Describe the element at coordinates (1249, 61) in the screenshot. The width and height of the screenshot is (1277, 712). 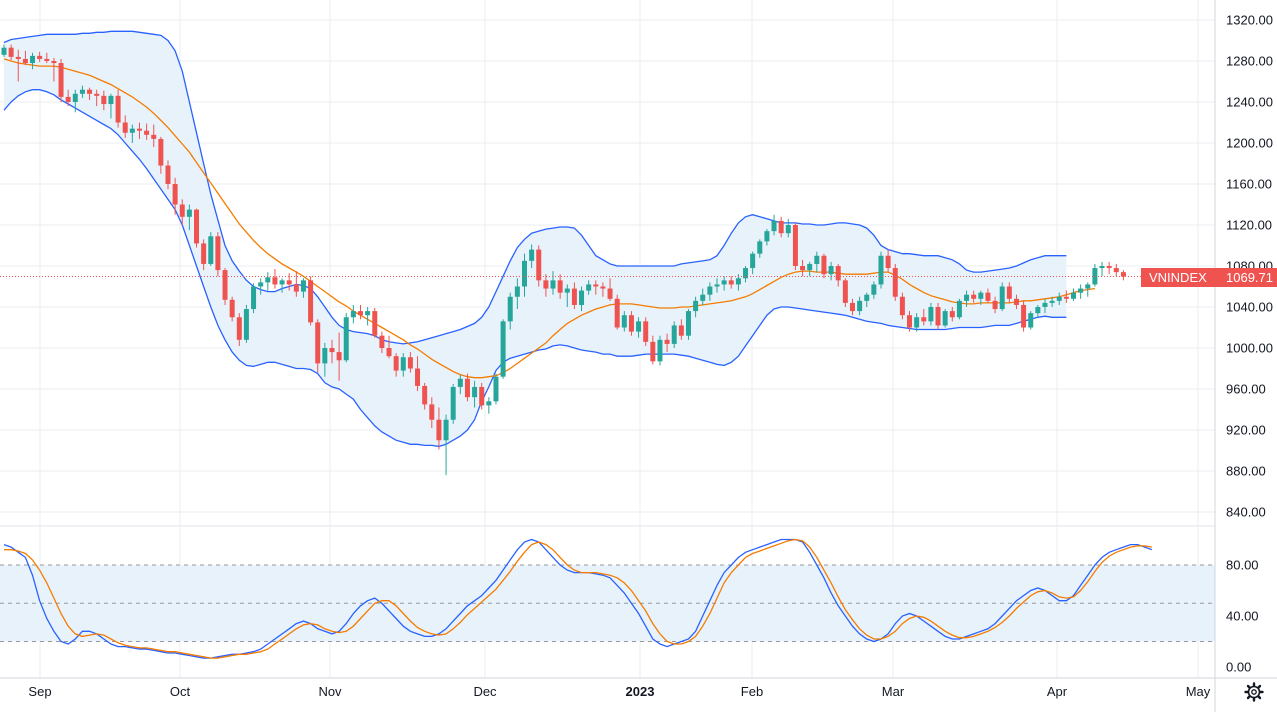
I see `price-tick-label: 1280.00` at that location.